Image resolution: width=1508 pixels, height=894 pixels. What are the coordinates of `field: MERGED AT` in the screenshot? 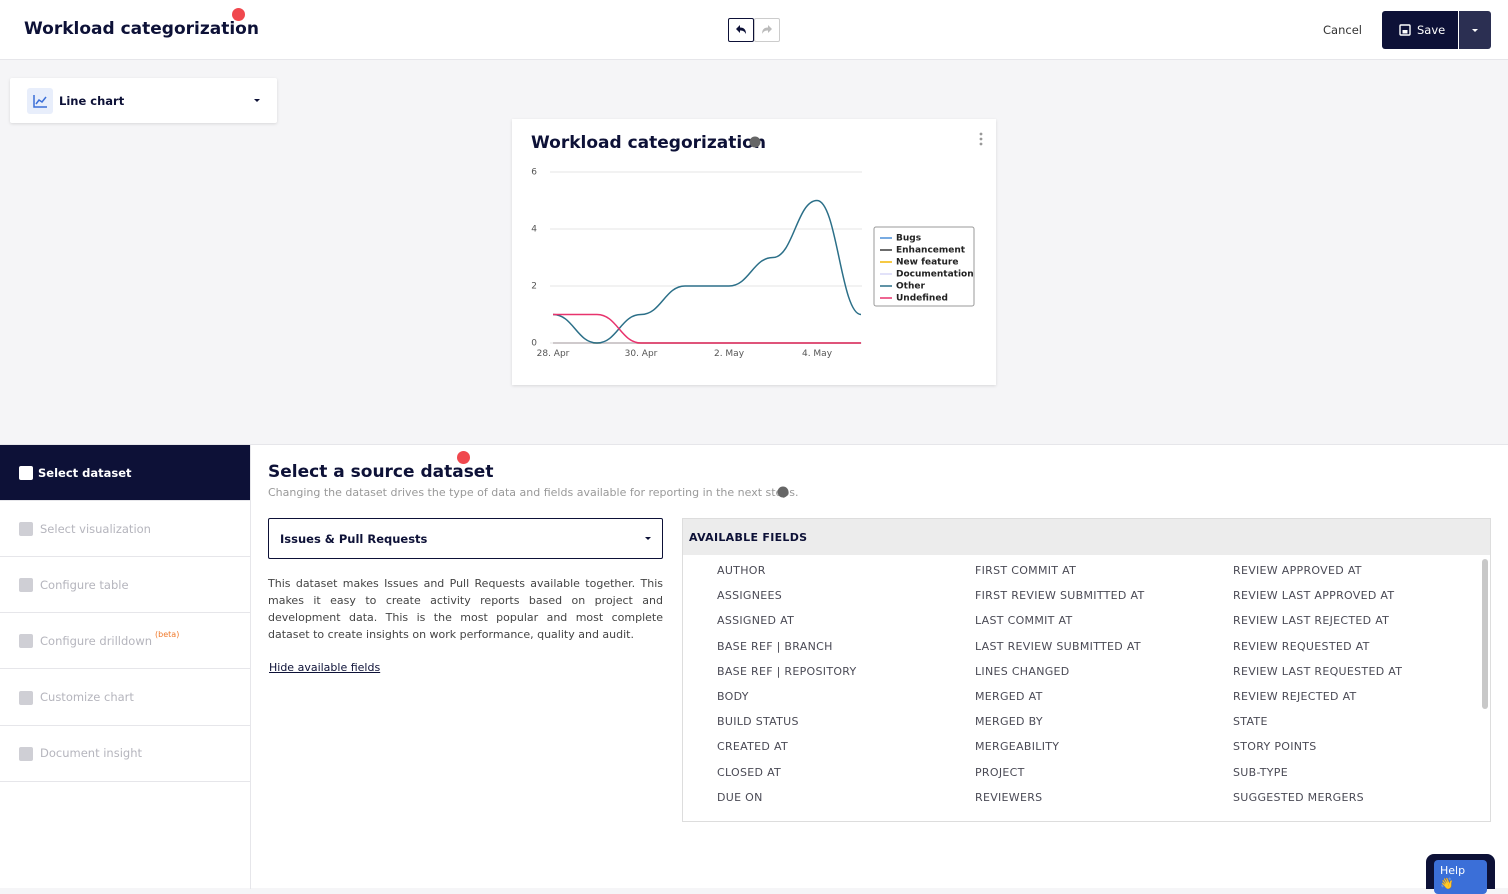 It's located at (1009, 696).